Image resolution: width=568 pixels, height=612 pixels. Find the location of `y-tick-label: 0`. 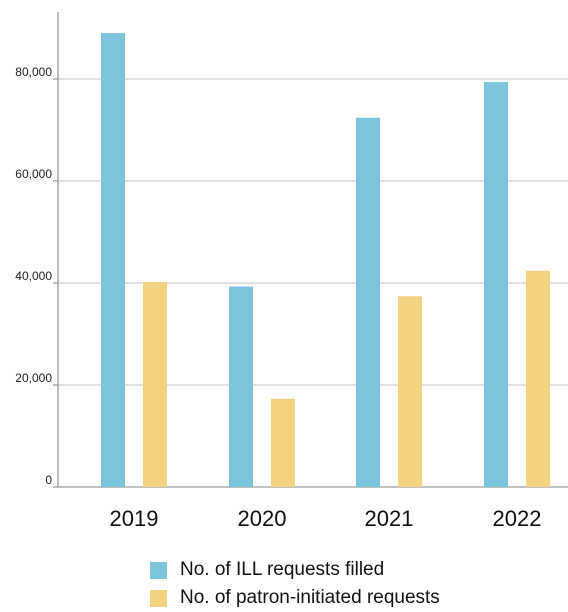

y-tick-label: 0 is located at coordinates (48, 480).